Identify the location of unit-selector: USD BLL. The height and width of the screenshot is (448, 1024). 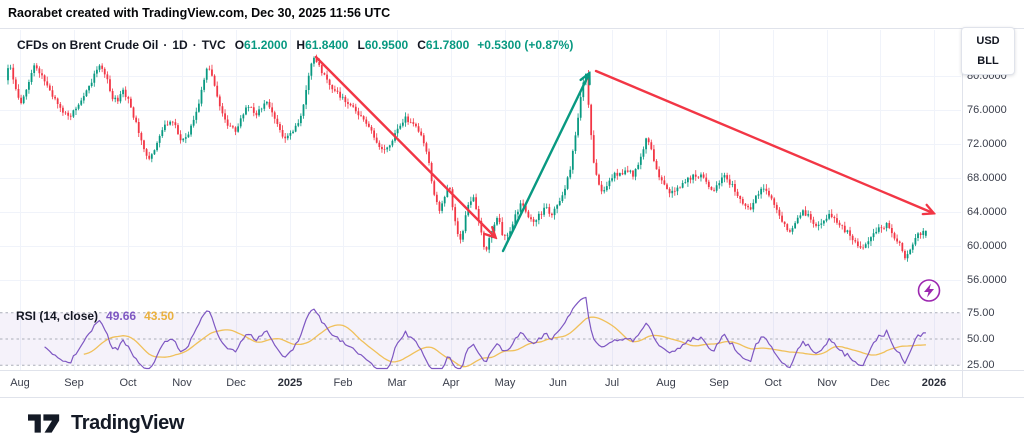
(988, 51).